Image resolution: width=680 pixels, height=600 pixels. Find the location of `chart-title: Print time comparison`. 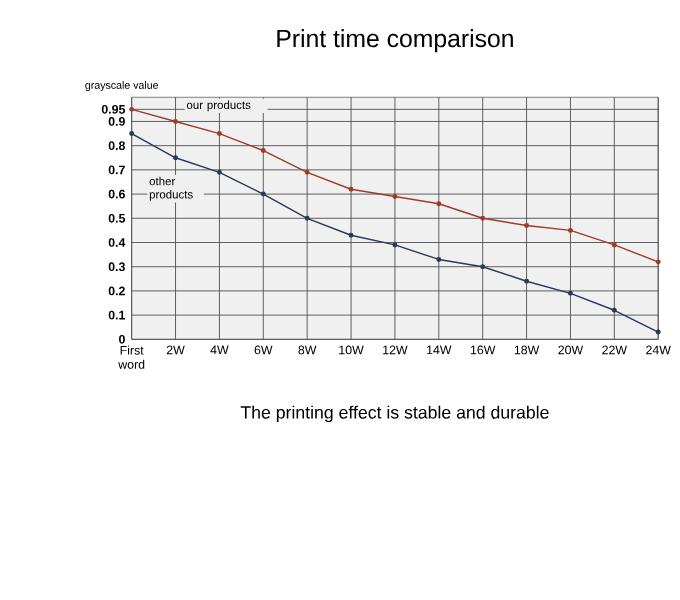

chart-title: Print time comparison is located at coordinates (395, 40).